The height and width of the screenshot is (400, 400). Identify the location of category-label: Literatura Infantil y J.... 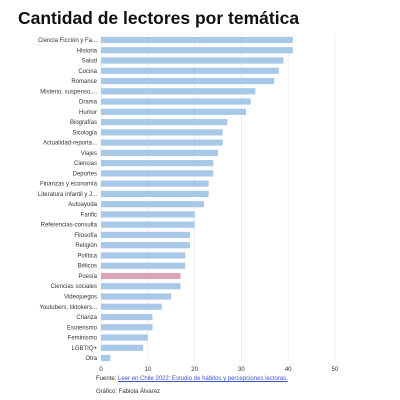
(67, 195).